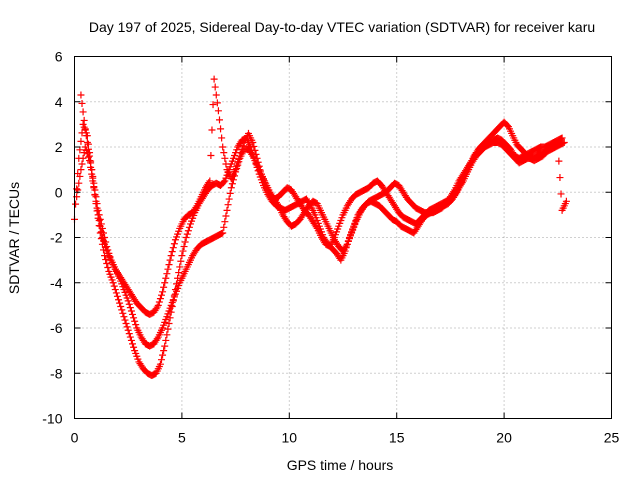 The height and width of the screenshot is (480, 640). What do you see at coordinates (59, 57) in the screenshot?
I see `y-tick-label: 6` at bounding box center [59, 57].